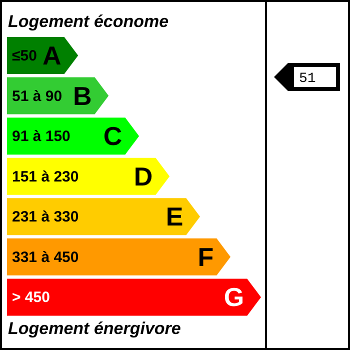 Image resolution: width=350 pixels, height=350 pixels. Describe the element at coordinates (45, 257) in the screenshot. I see `y-tick-label: 331 à 450` at that location.